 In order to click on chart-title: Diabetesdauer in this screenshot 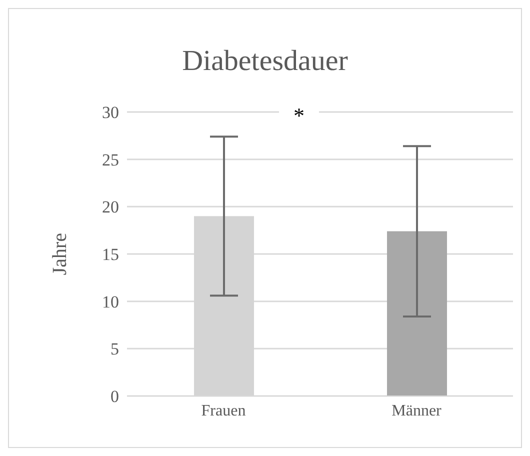, I will do `click(265, 61)`.